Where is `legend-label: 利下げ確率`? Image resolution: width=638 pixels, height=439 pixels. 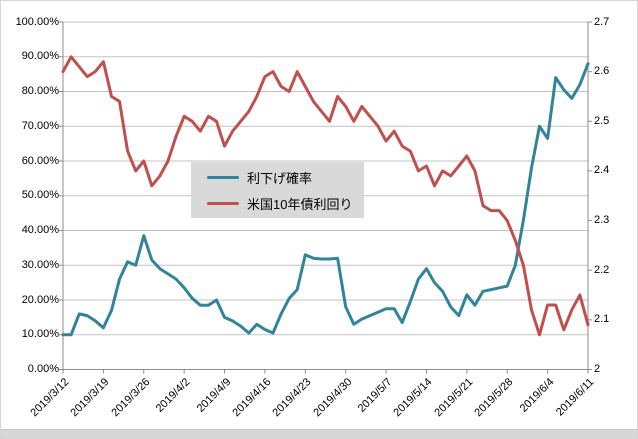 legend-label: 利下げ確率 is located at coordinates (280, 178).